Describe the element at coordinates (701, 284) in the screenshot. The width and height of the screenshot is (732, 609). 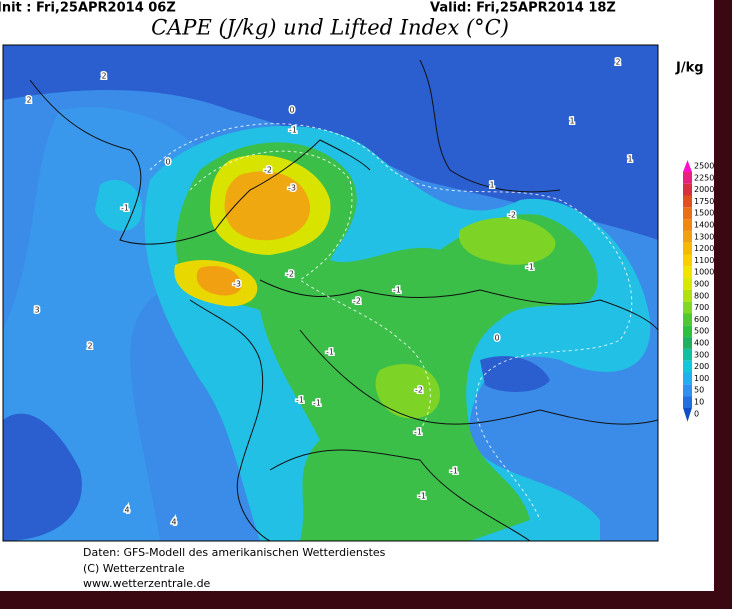
I see `colorbar-label: 900` at that location.